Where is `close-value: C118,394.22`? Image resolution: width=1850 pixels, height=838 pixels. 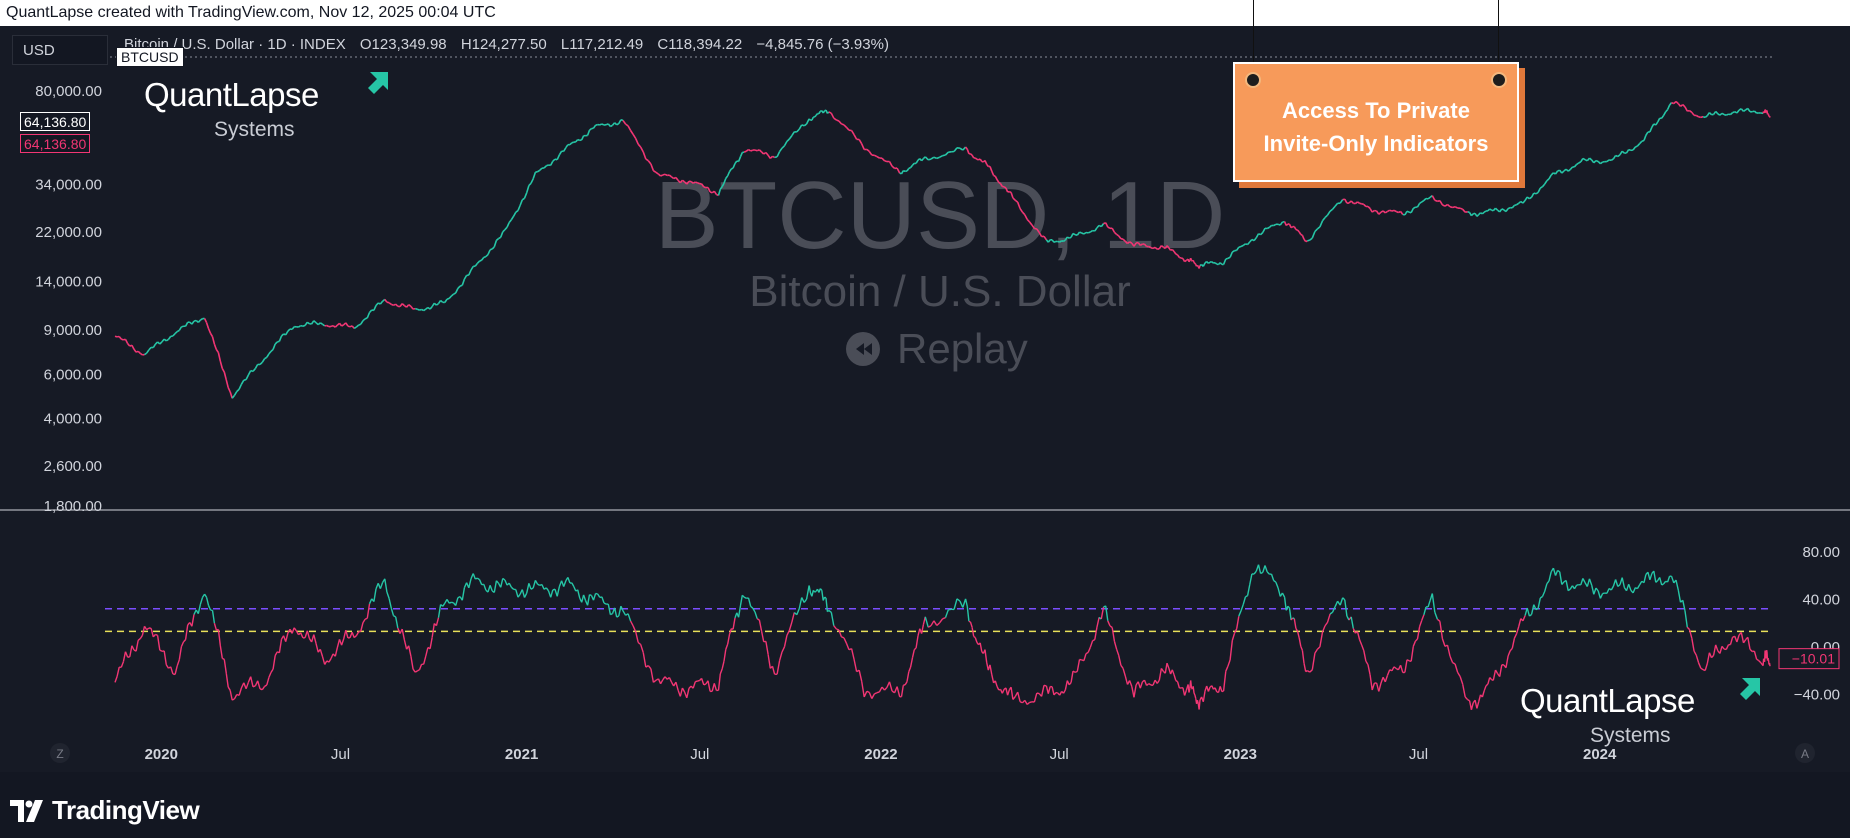
close-value: C118,394.22 is located at coordinates (700, 44).